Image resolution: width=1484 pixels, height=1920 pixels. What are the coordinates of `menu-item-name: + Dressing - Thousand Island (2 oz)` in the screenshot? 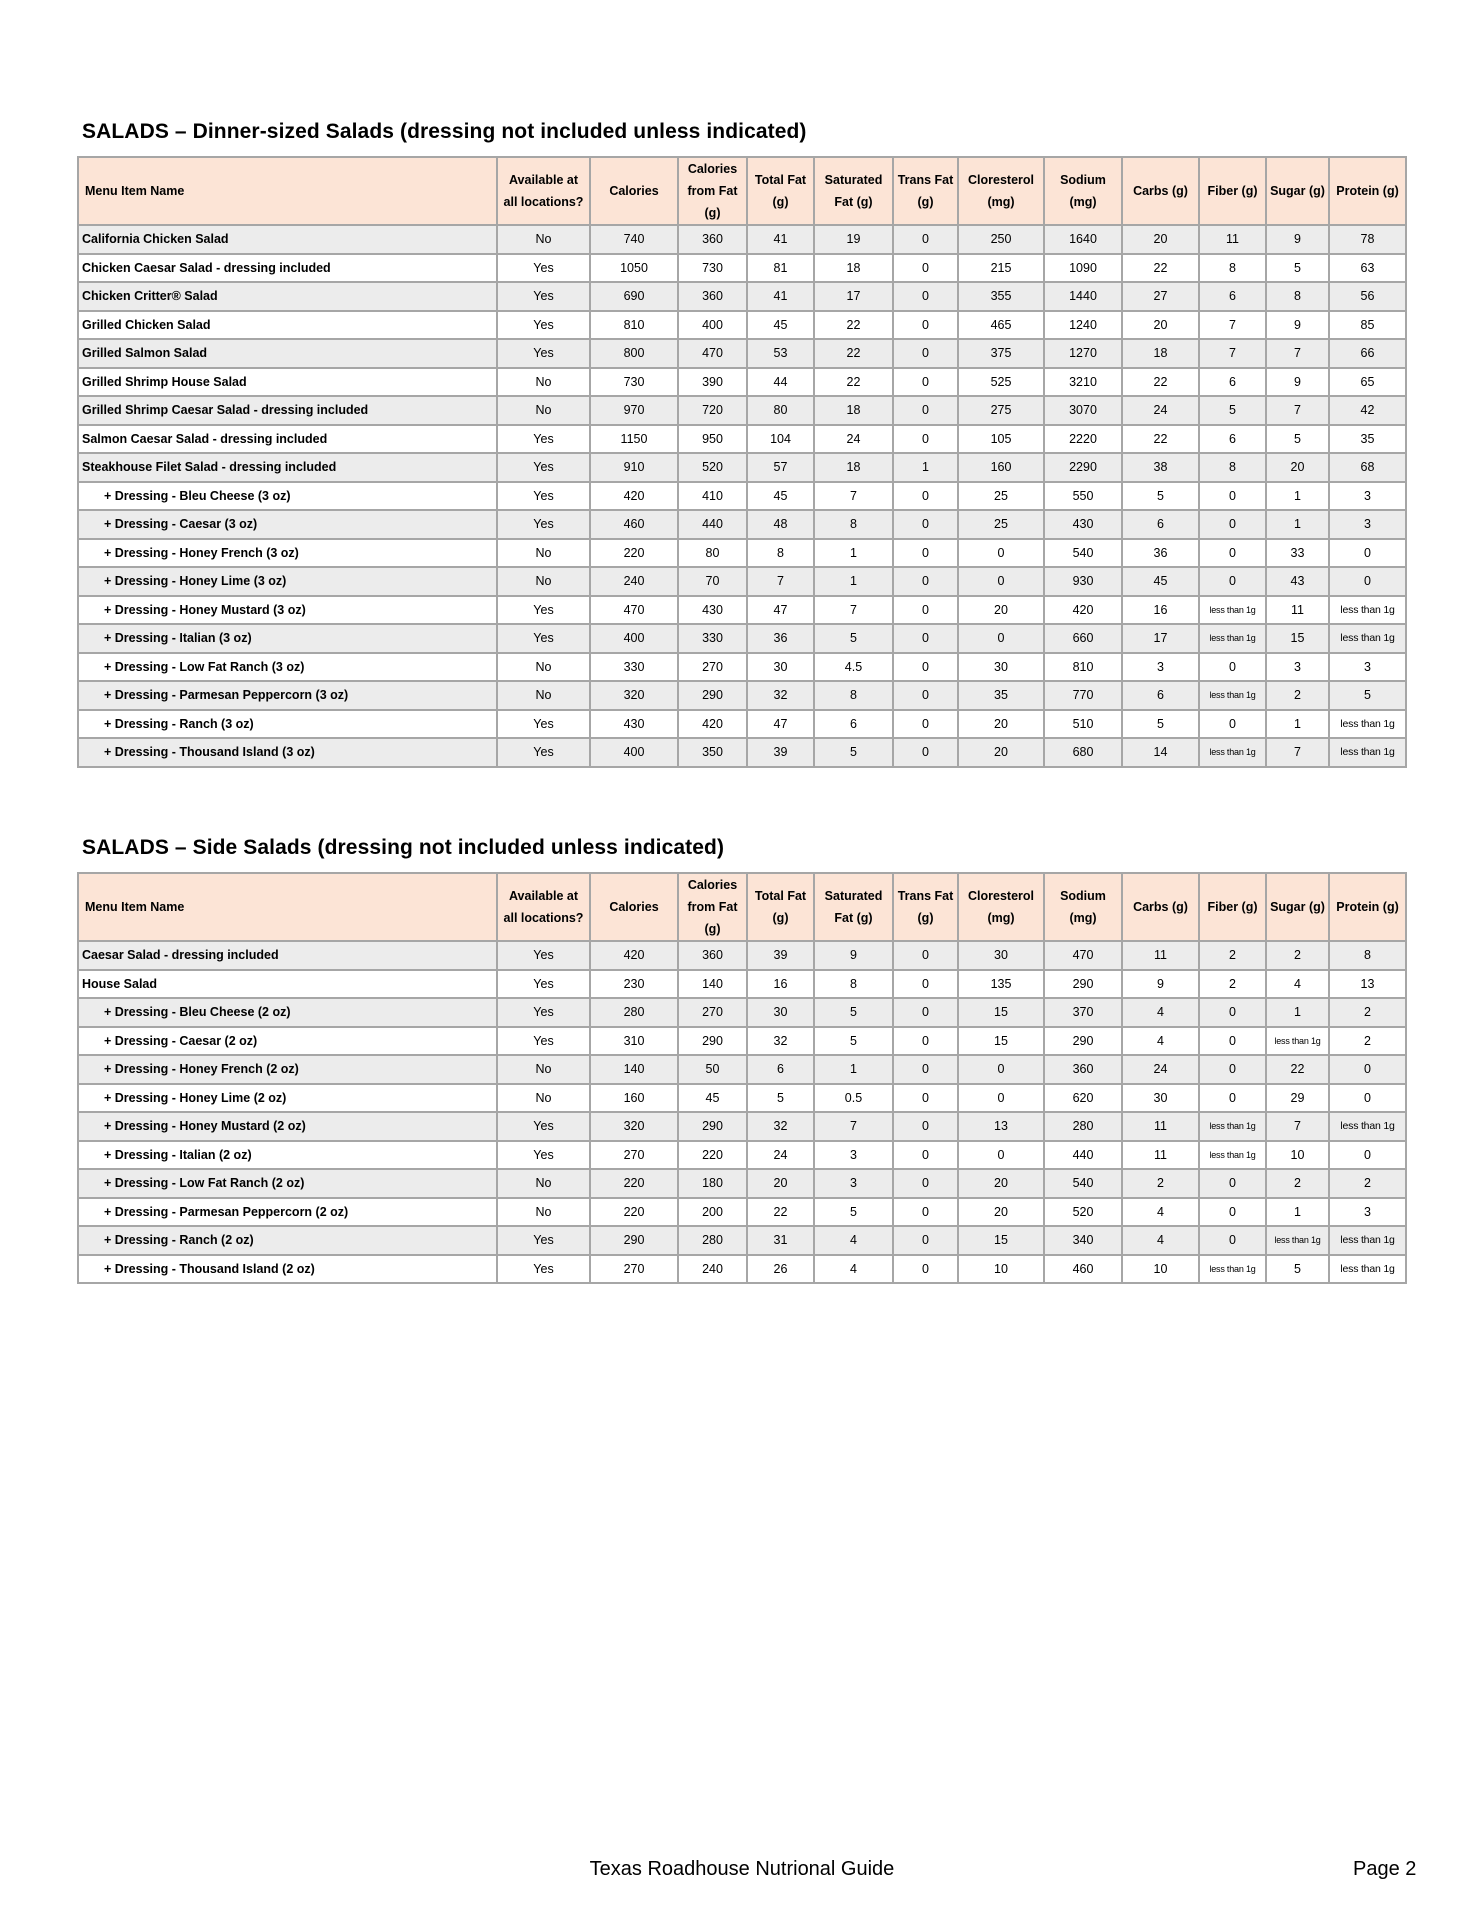 It's located at (287, 1268).